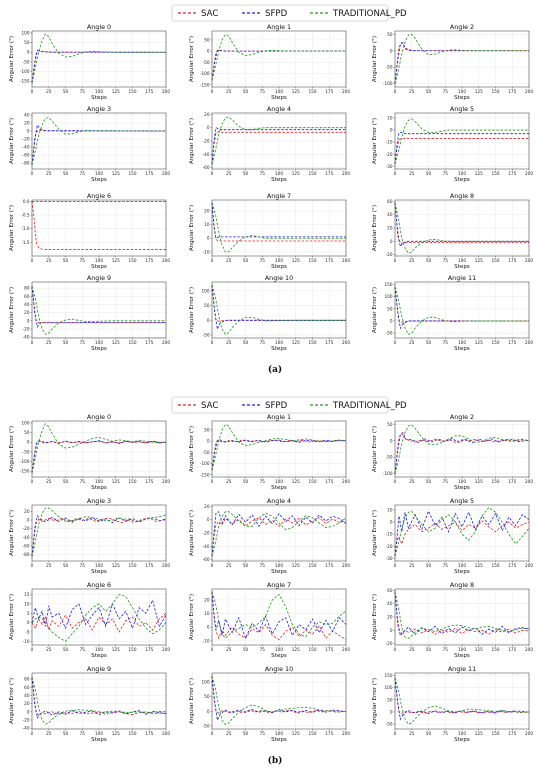  I want to click on y-tick-label: -20, so click(26, 139).